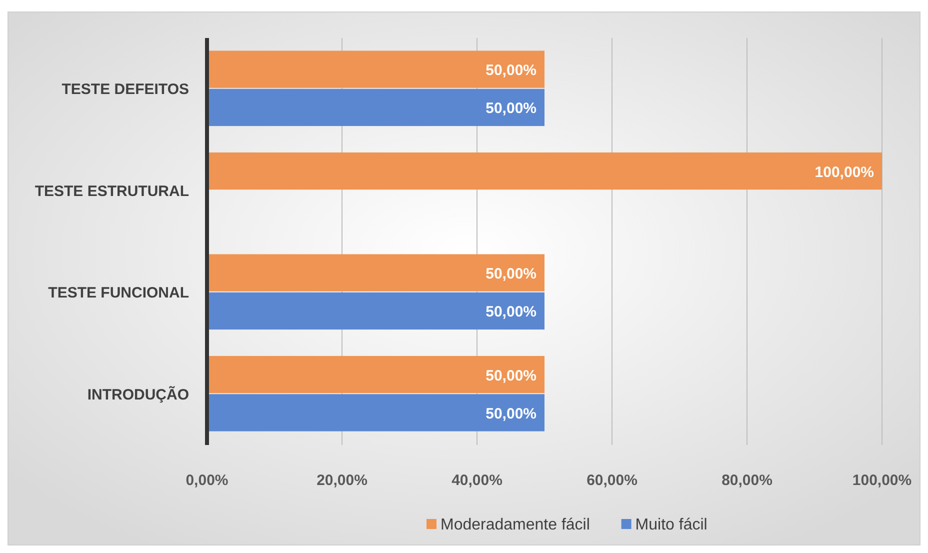  What do you see at coordinates (118, 293) in the screenshot?
I see `y-tick-label: TESTE FUNCIONAL` at bounding box center [118, 293].